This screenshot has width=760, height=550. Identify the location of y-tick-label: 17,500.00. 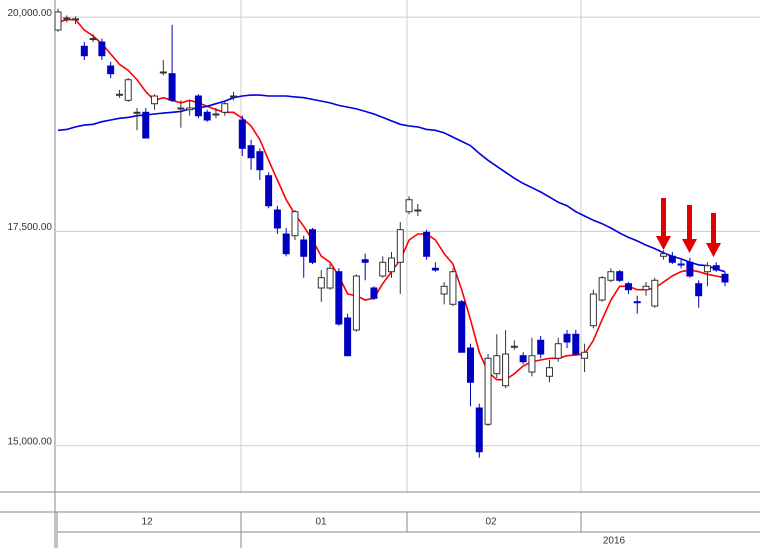
(30, 227).